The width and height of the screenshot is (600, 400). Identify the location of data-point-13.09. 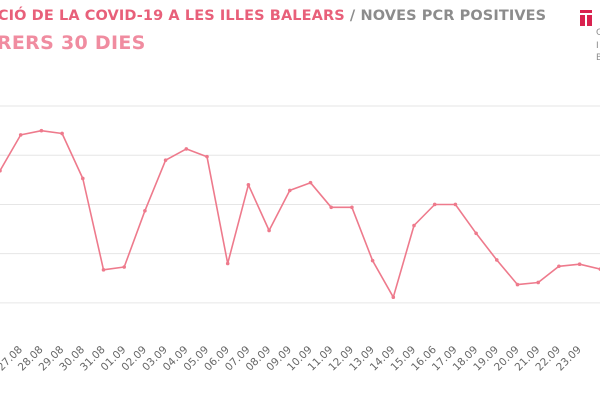
(372, 260).